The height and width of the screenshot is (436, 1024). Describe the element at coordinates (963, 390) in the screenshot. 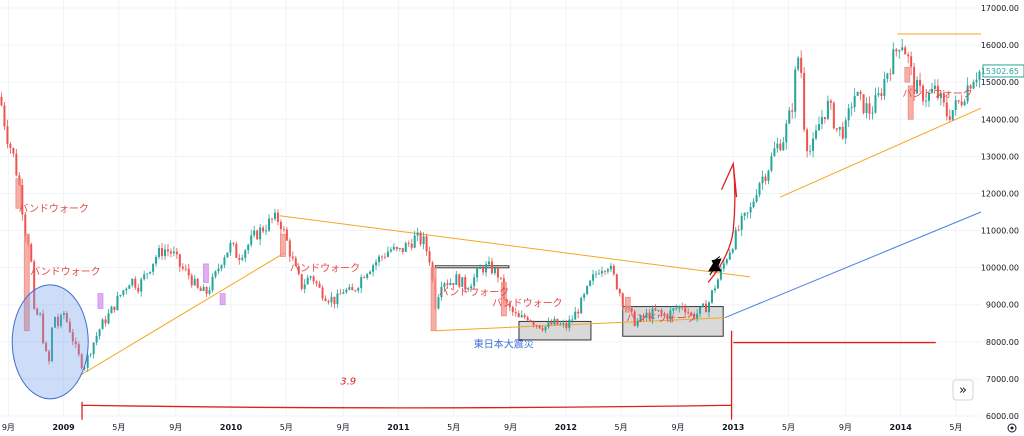

I see `scroll-to-latest-button: »` at that location.